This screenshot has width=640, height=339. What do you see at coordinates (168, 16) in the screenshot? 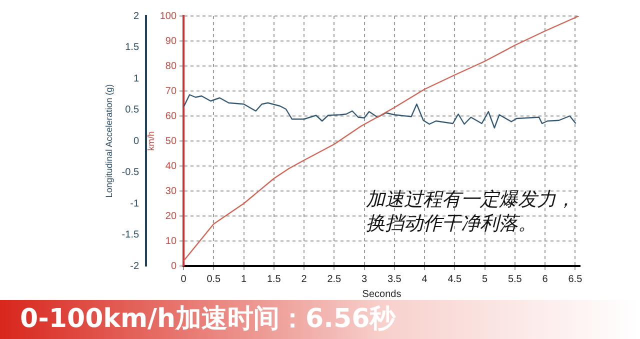
I see `y-tick-label: 100` at bounding box center [168, 16].